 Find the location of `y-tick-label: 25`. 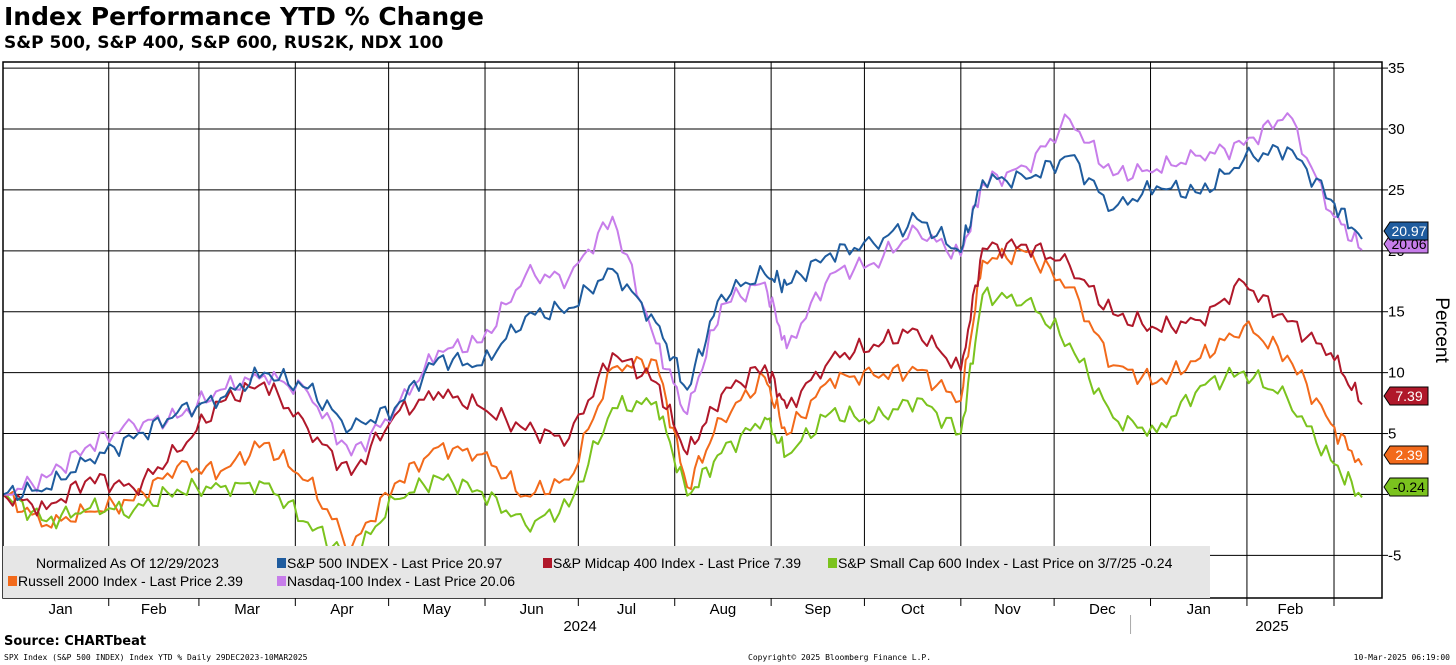

y-tick-label: 25 is located at coordinates (1396, 190).